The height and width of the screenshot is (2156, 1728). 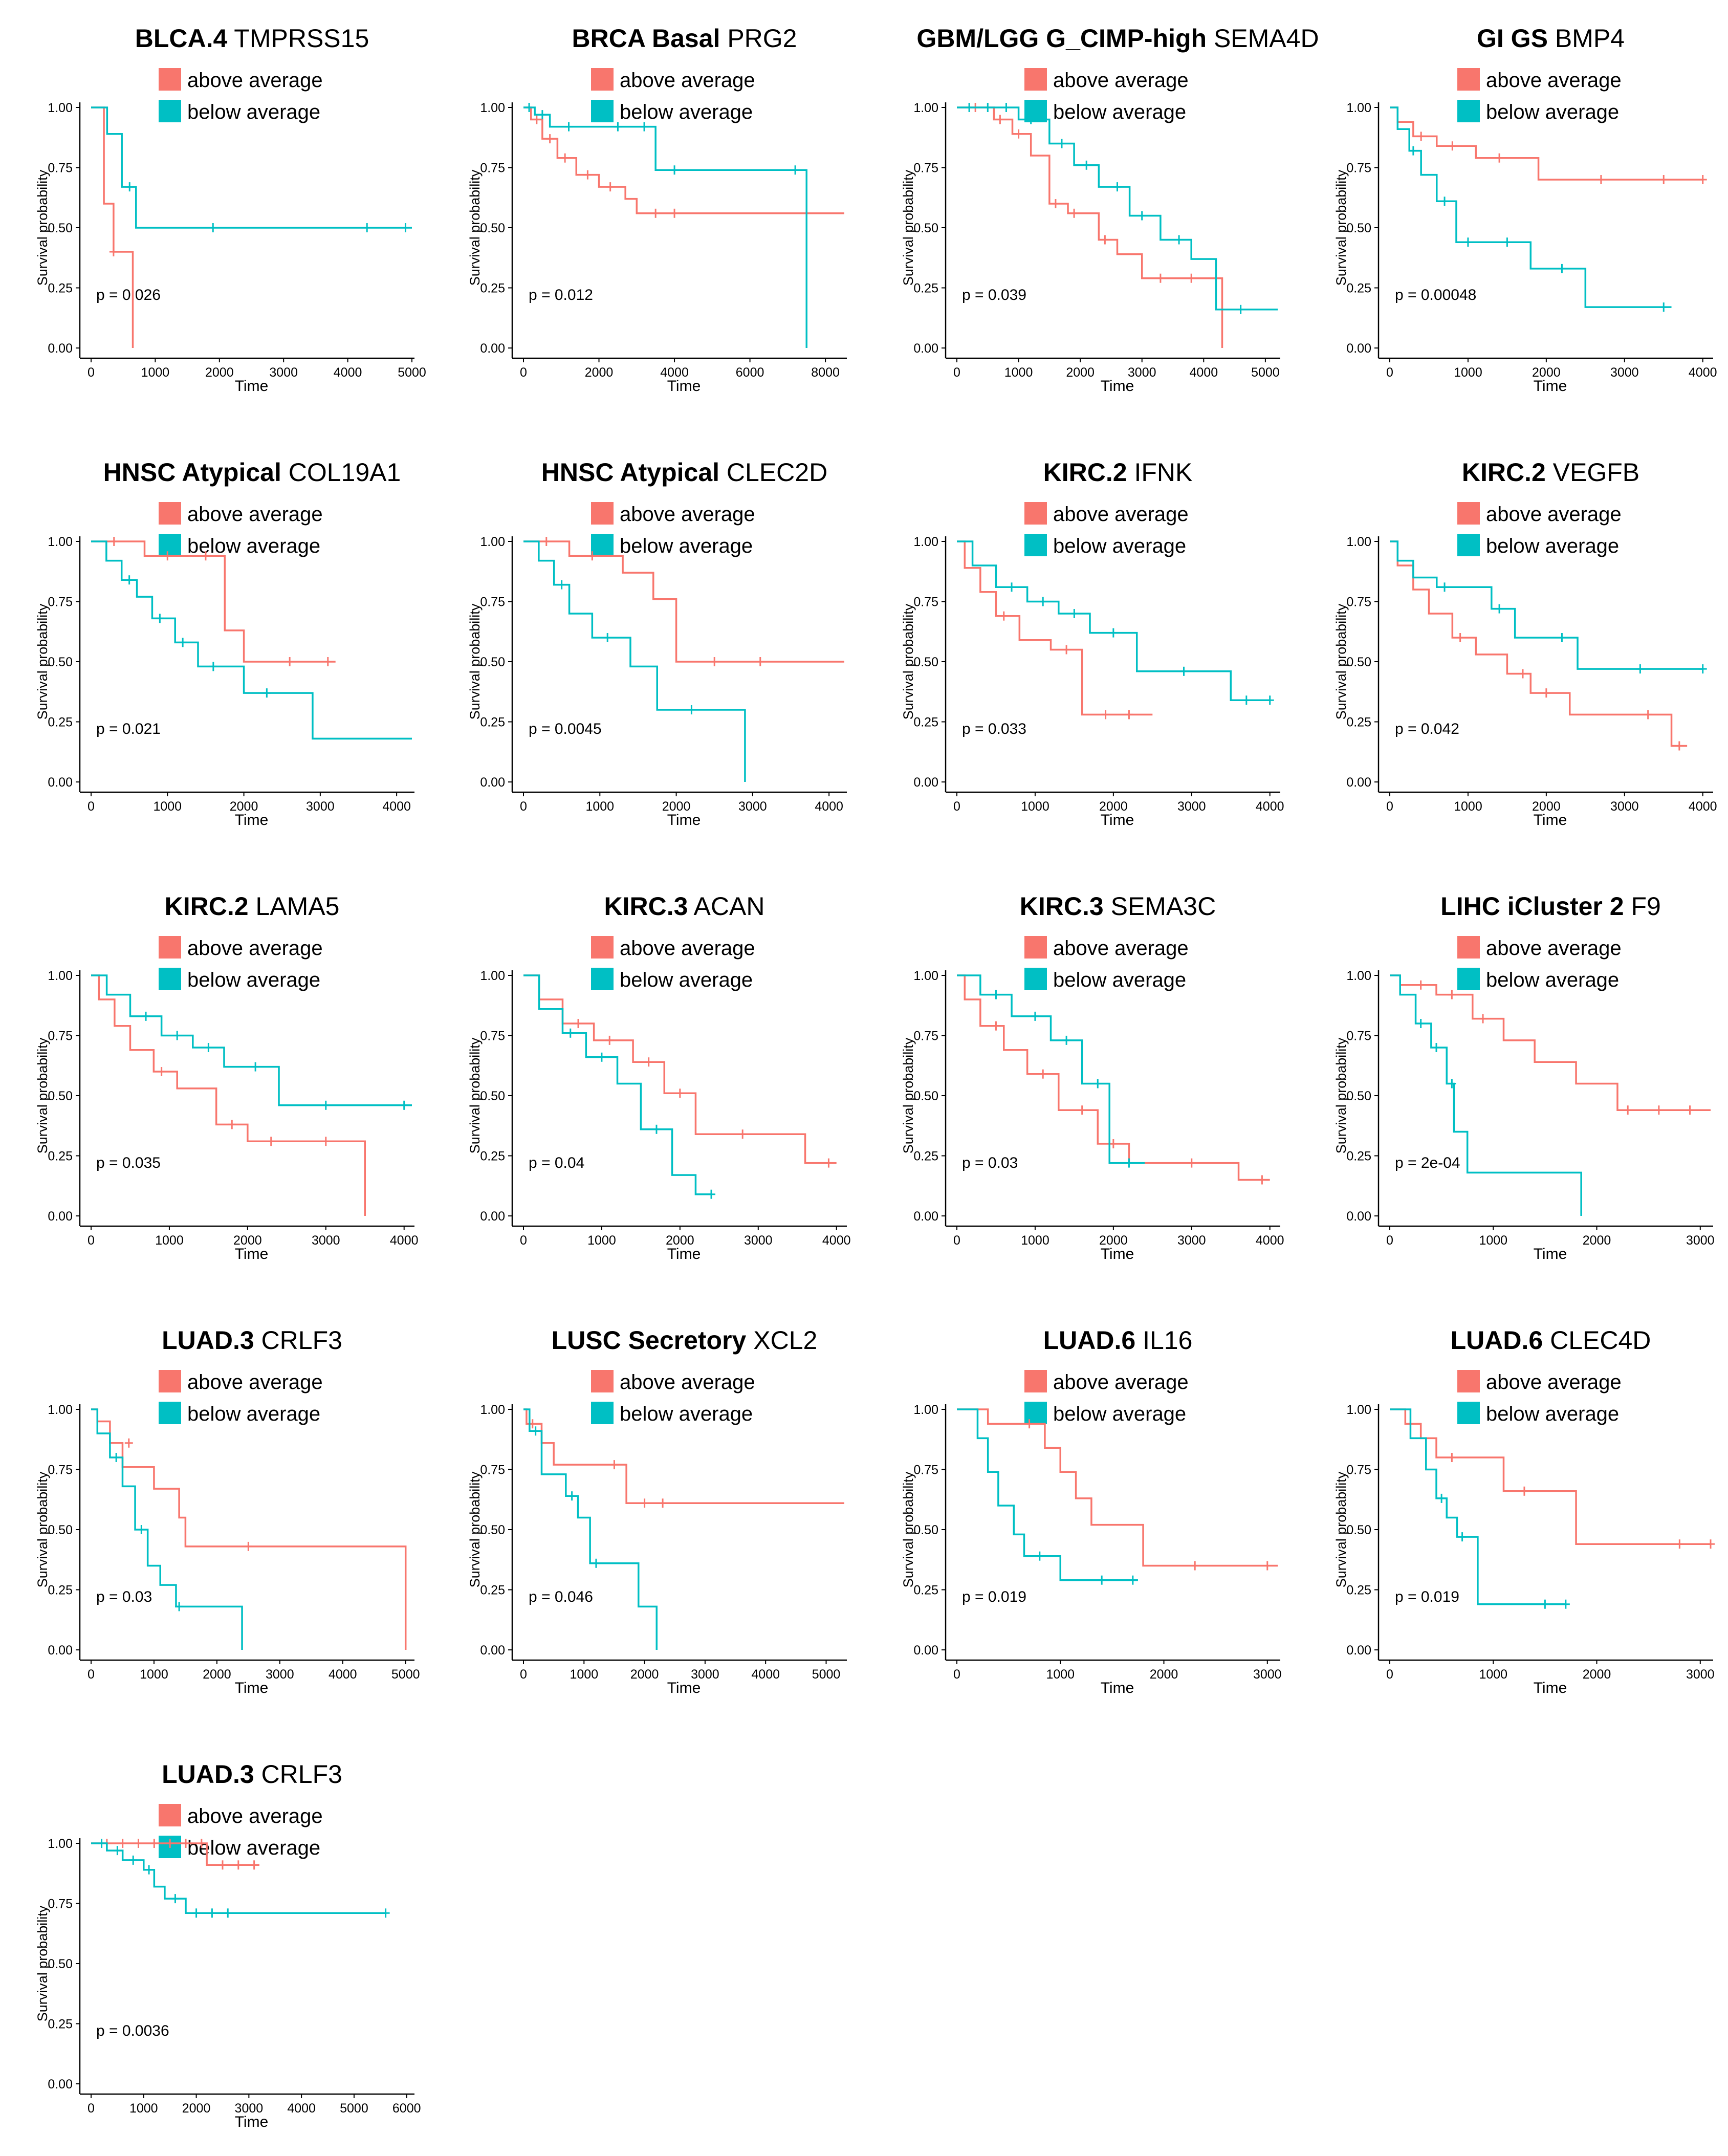 I want to click on panel-title: LUAD.6 IL16, so click(x=1118, y=1340).